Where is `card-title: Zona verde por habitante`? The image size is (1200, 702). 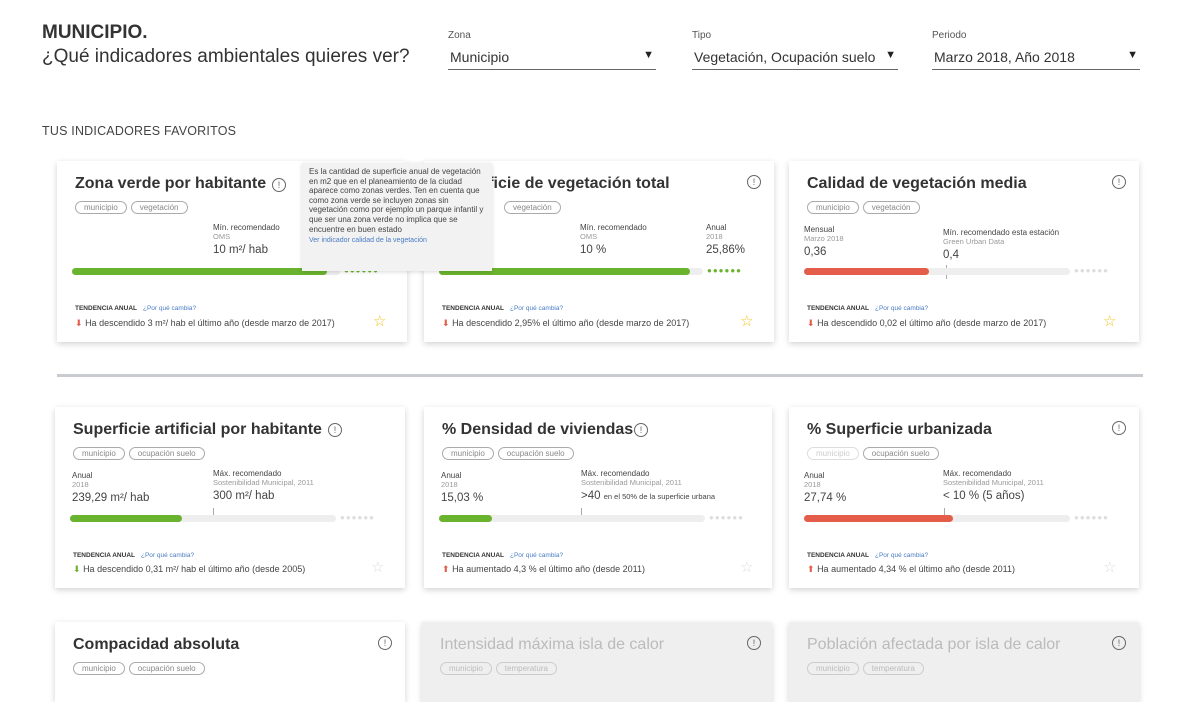
card-title: Zona verde por habitante is located at coordinates (171, 183).